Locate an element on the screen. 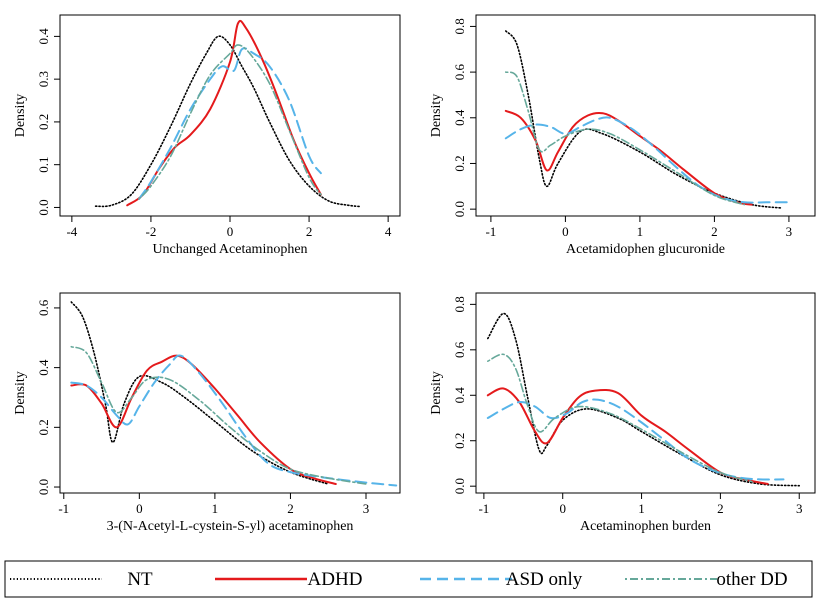 This screenshot has height=603, width=817. x-axis-label: Acetaminophen burden is located at coordinates (645, 526).